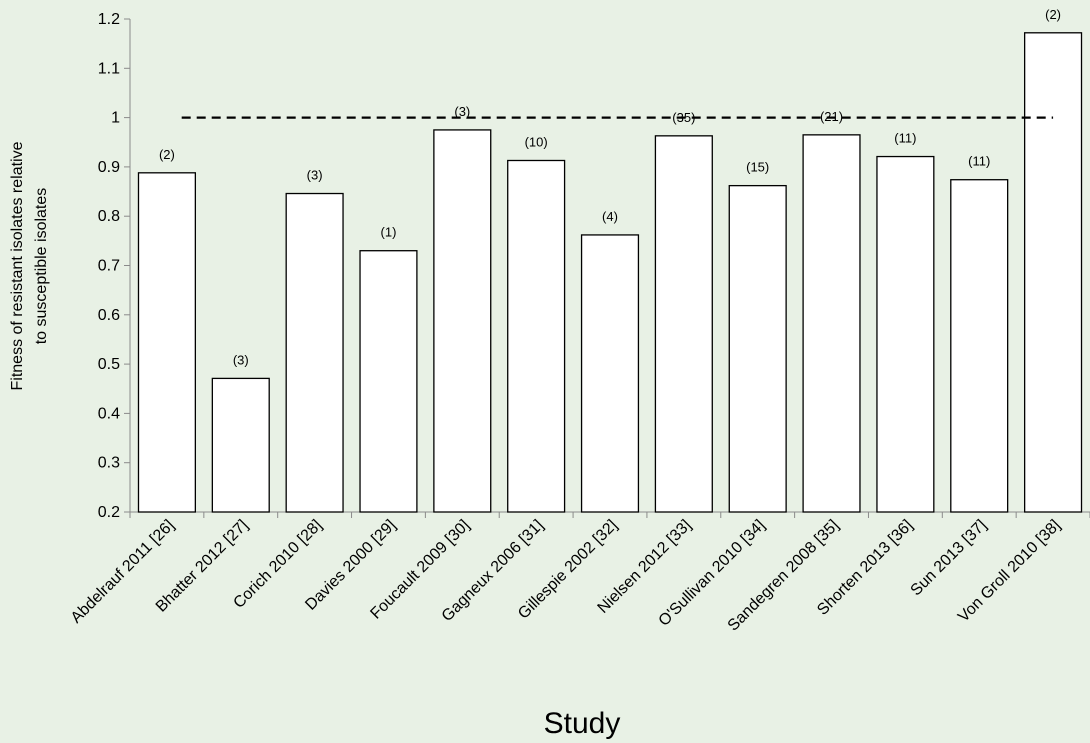  Describe the element at coordinates (109, 167) in the screenshot. I see `y-tick-label: 0.9` at that location.